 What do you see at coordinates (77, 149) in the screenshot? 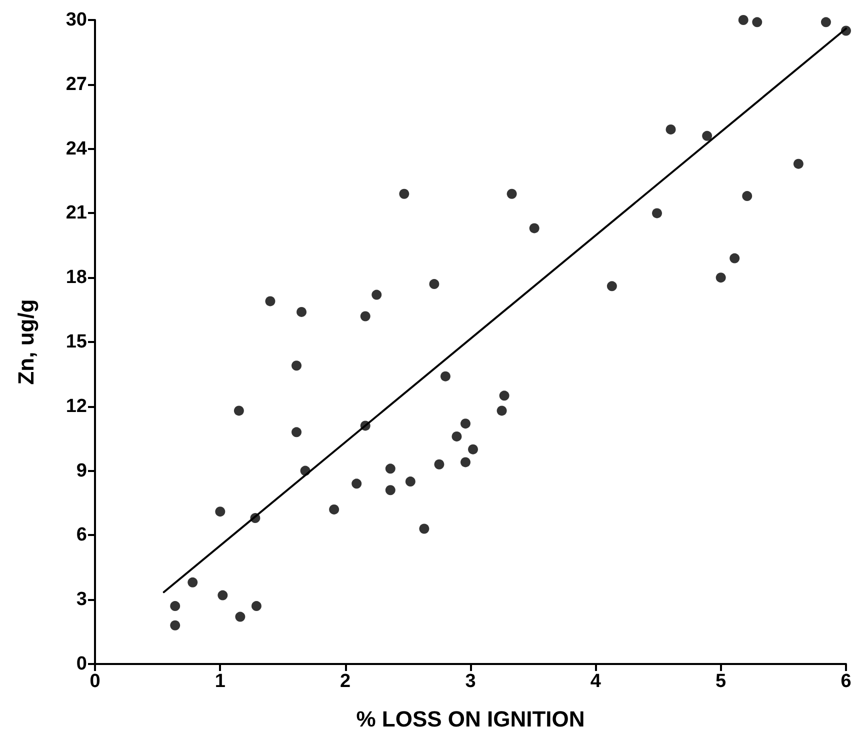
I see `y-tick-label: 24` at bounding box center [77, 149].